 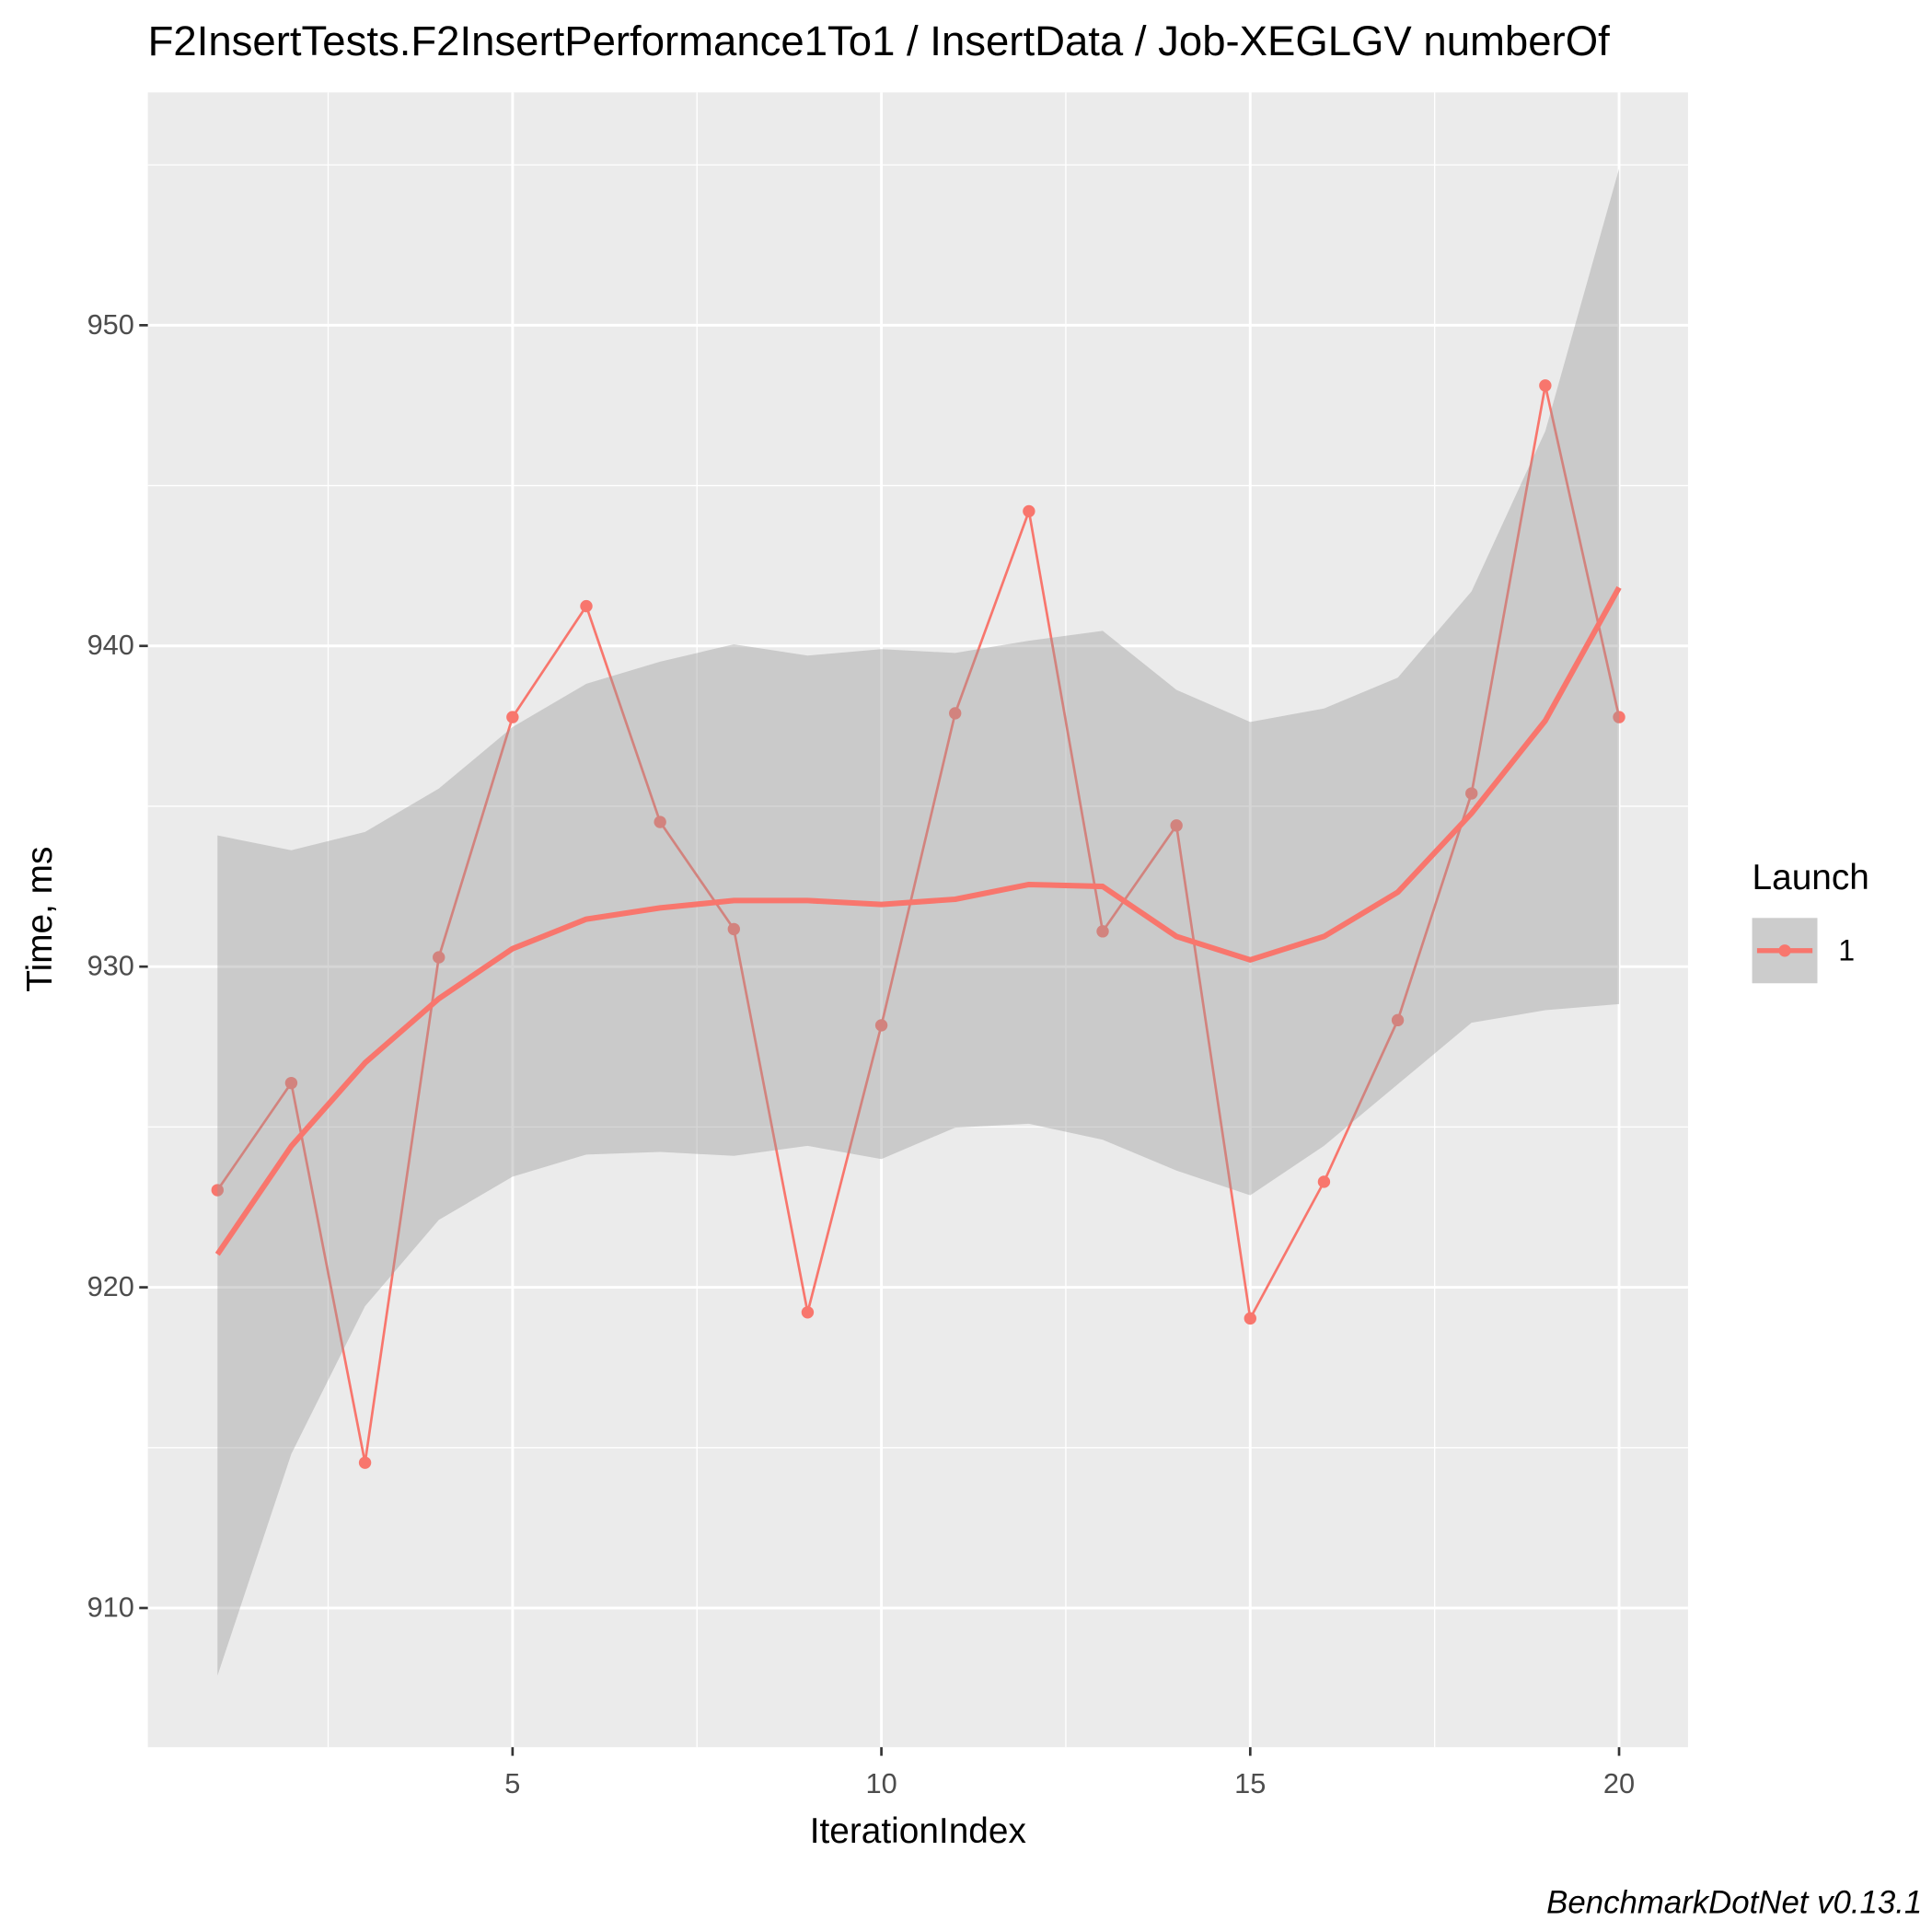 What do you see at coordinates (1250, 1783) in the screenshot?
I see `x-tick-label: 15` at bounding box center [1250, 1783].